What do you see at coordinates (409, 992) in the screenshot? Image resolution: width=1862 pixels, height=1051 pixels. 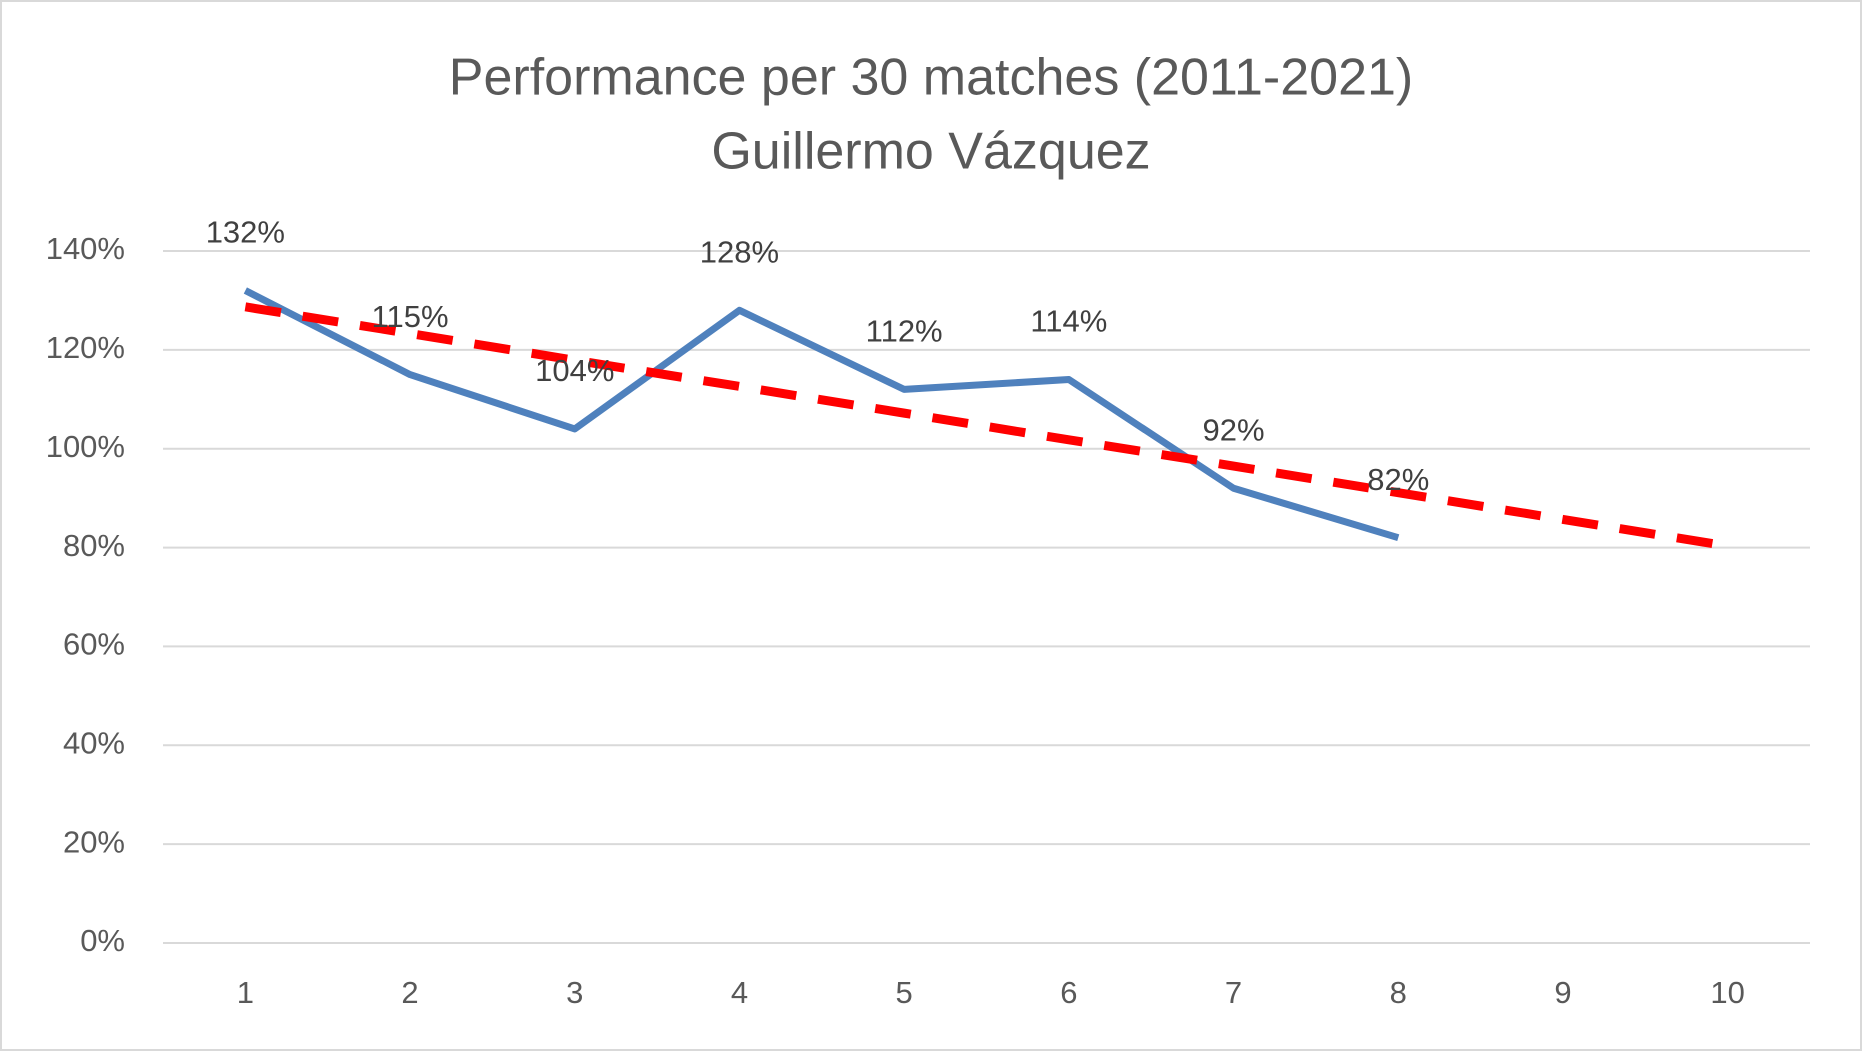 I see `x-tick-label: 2` at bounding box center [409, 992].